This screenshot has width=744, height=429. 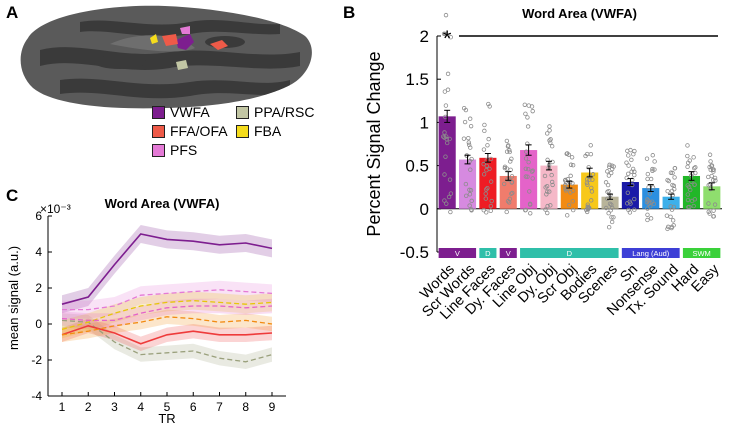 I want to click on line-y-axis-label: mean signal (a.u.), so click(x=13, y=298).